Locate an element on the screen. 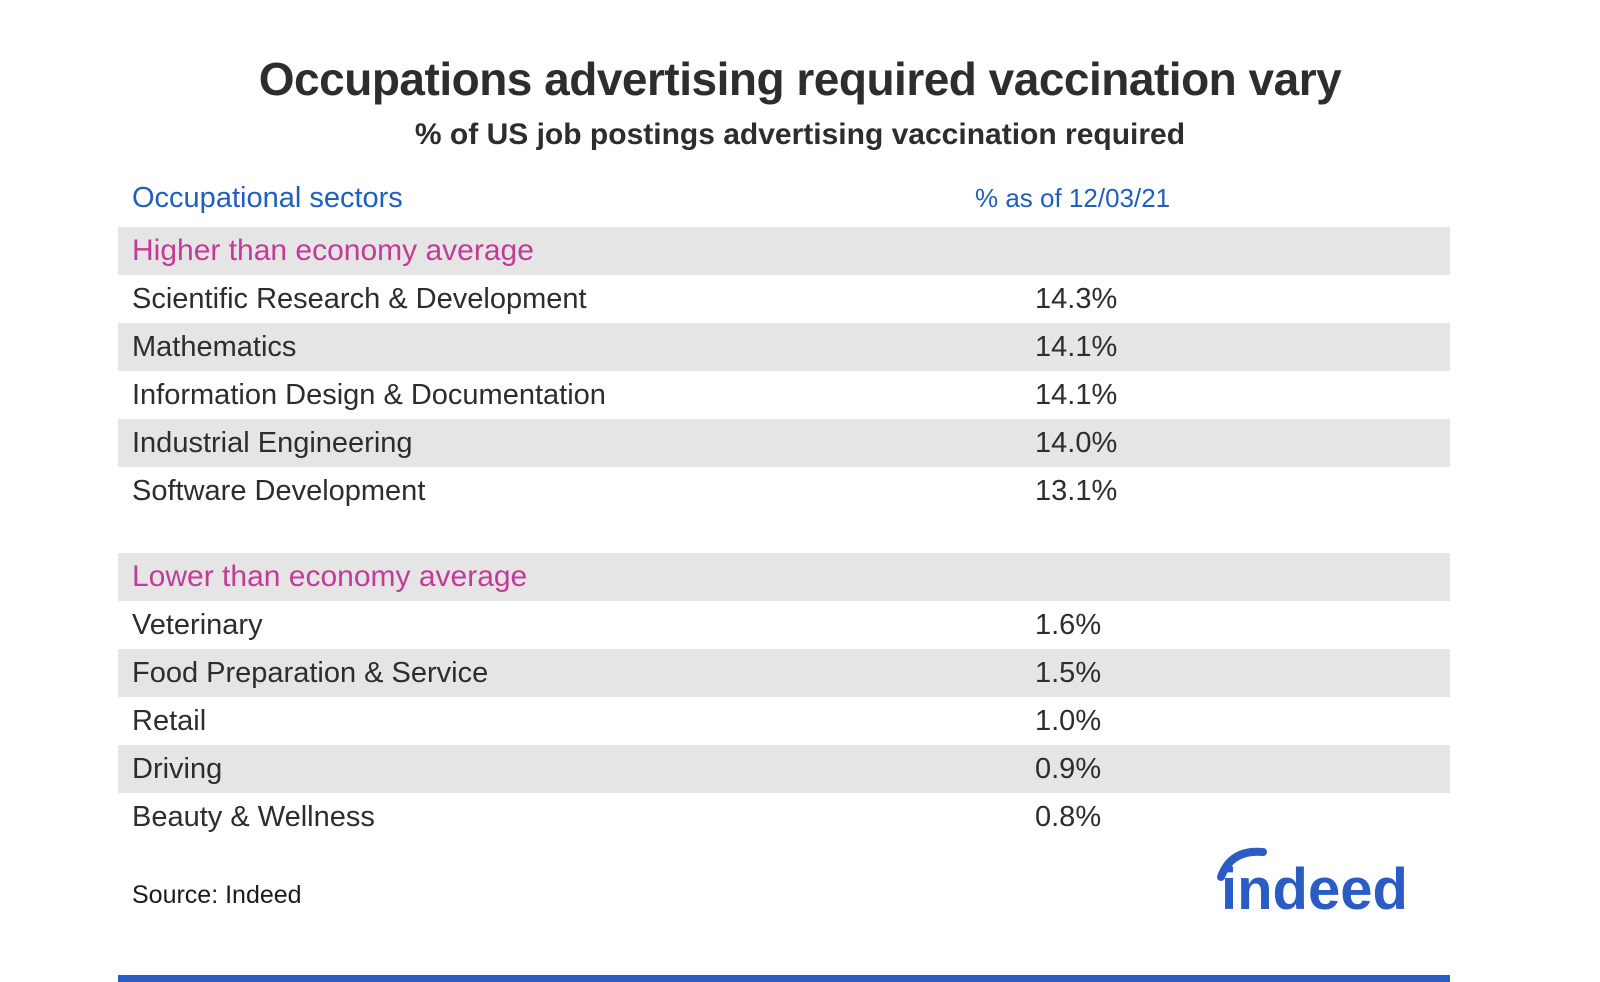 The image size is (1600, 982). sector-name: Mathematics is located at coordinates (214, 346).